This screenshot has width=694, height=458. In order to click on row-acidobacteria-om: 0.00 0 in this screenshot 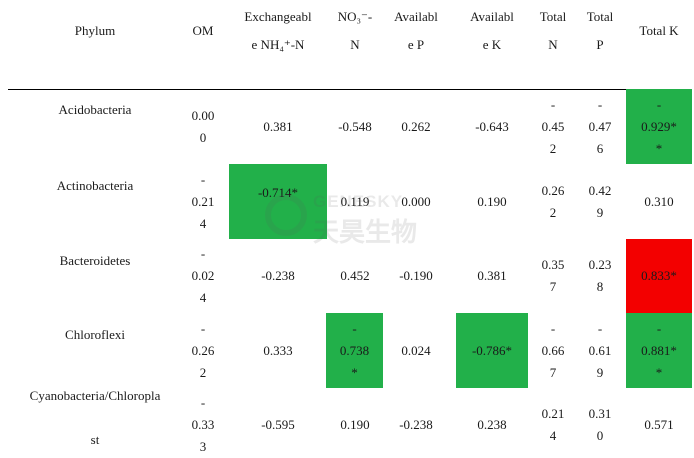, I will do `click(203, 126)`.